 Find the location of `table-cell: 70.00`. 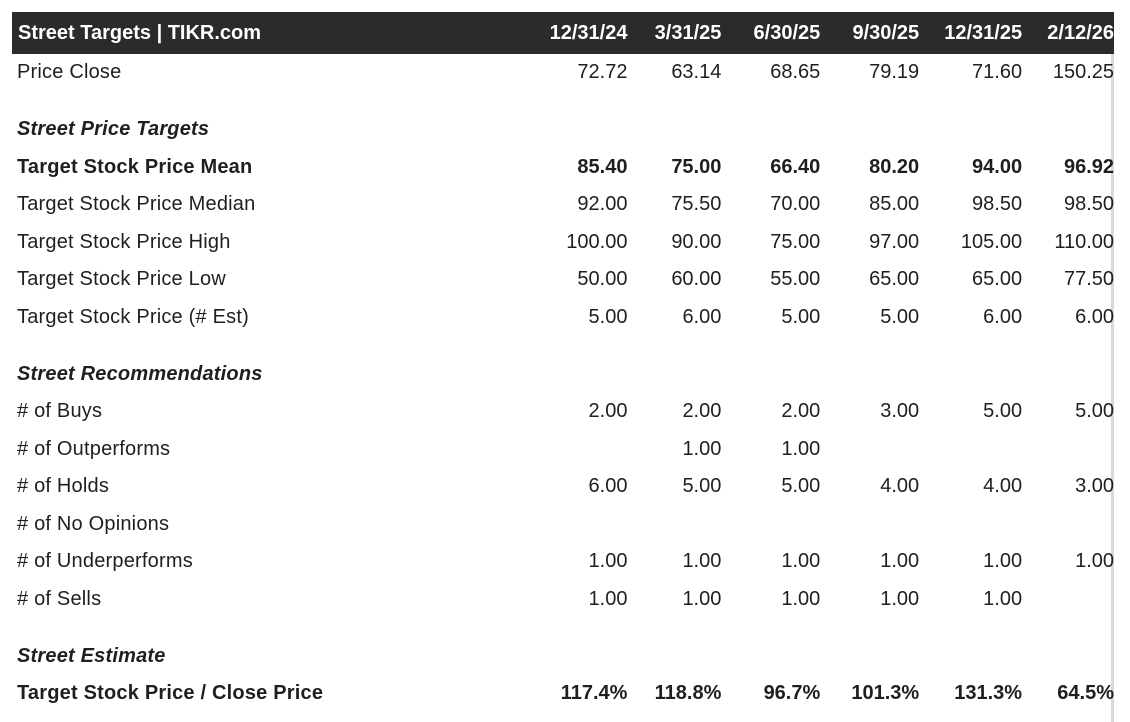

table-cell: 70.00 is located at coordinates (795, 203).